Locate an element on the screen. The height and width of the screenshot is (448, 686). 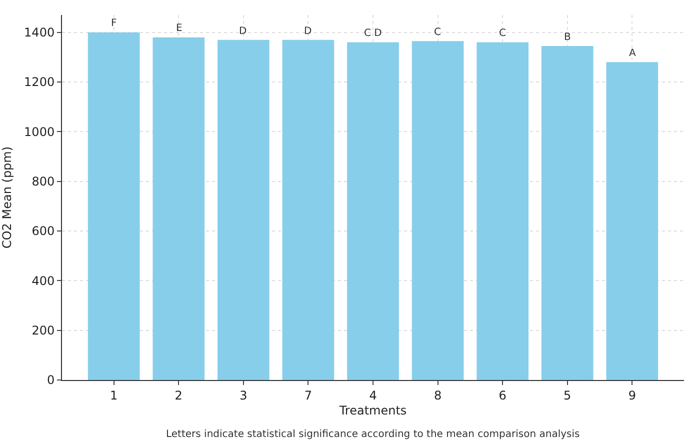
x-tick-label: 7 is located at coordinates (308, 395).